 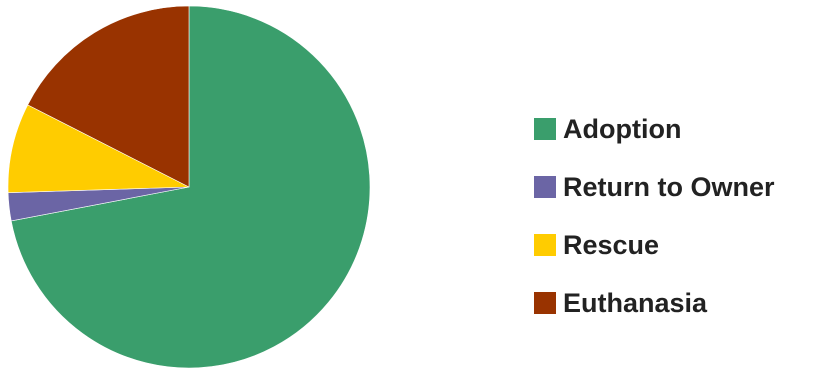 What do you see at coordinates (545, 187) in the screenshot?
I see `legend-swatch-return-to-owner` at bounding box center [545, 187].